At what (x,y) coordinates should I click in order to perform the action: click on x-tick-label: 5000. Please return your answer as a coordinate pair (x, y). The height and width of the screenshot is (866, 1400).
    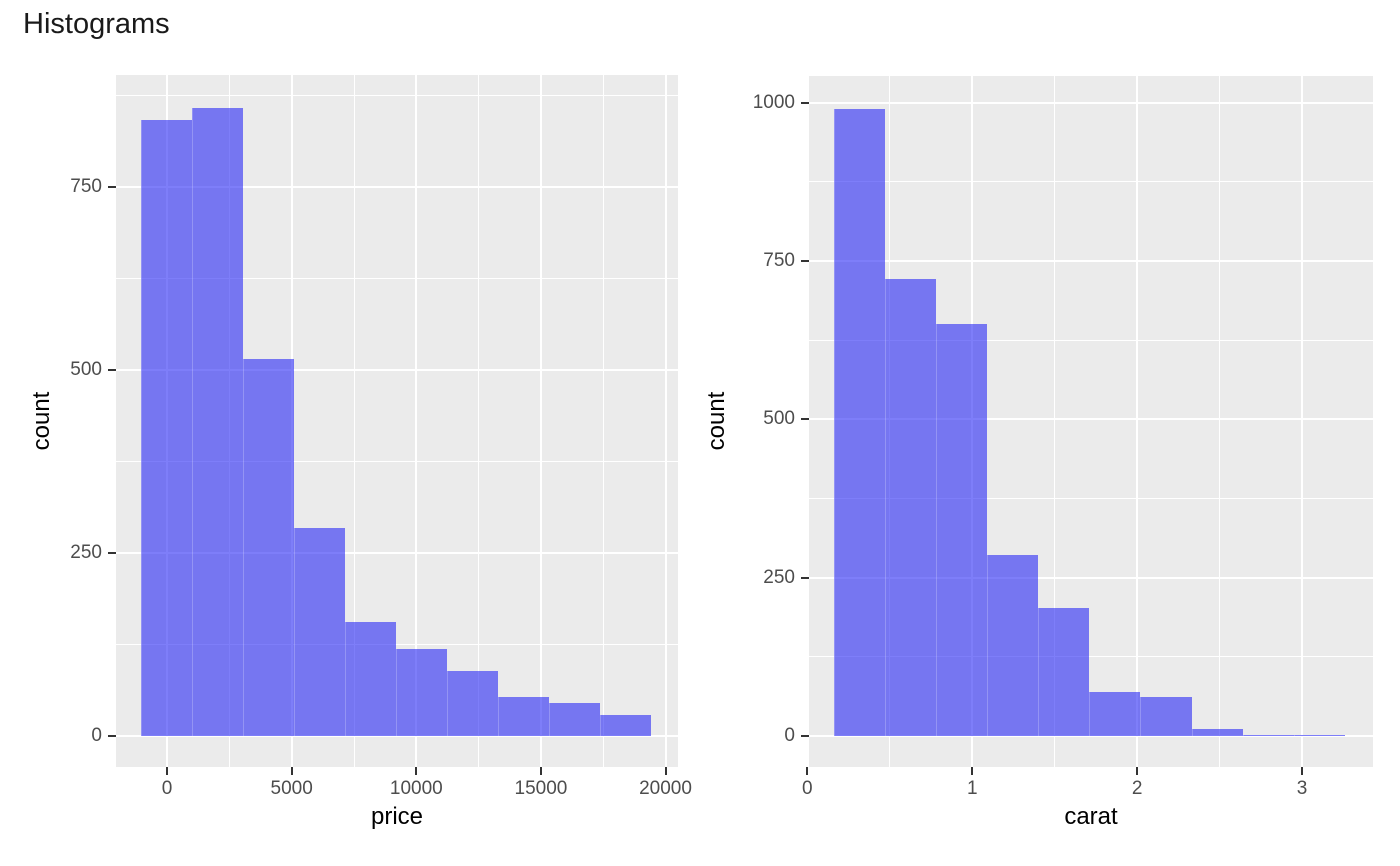
    Looking at the image, I should click on (291, 788).